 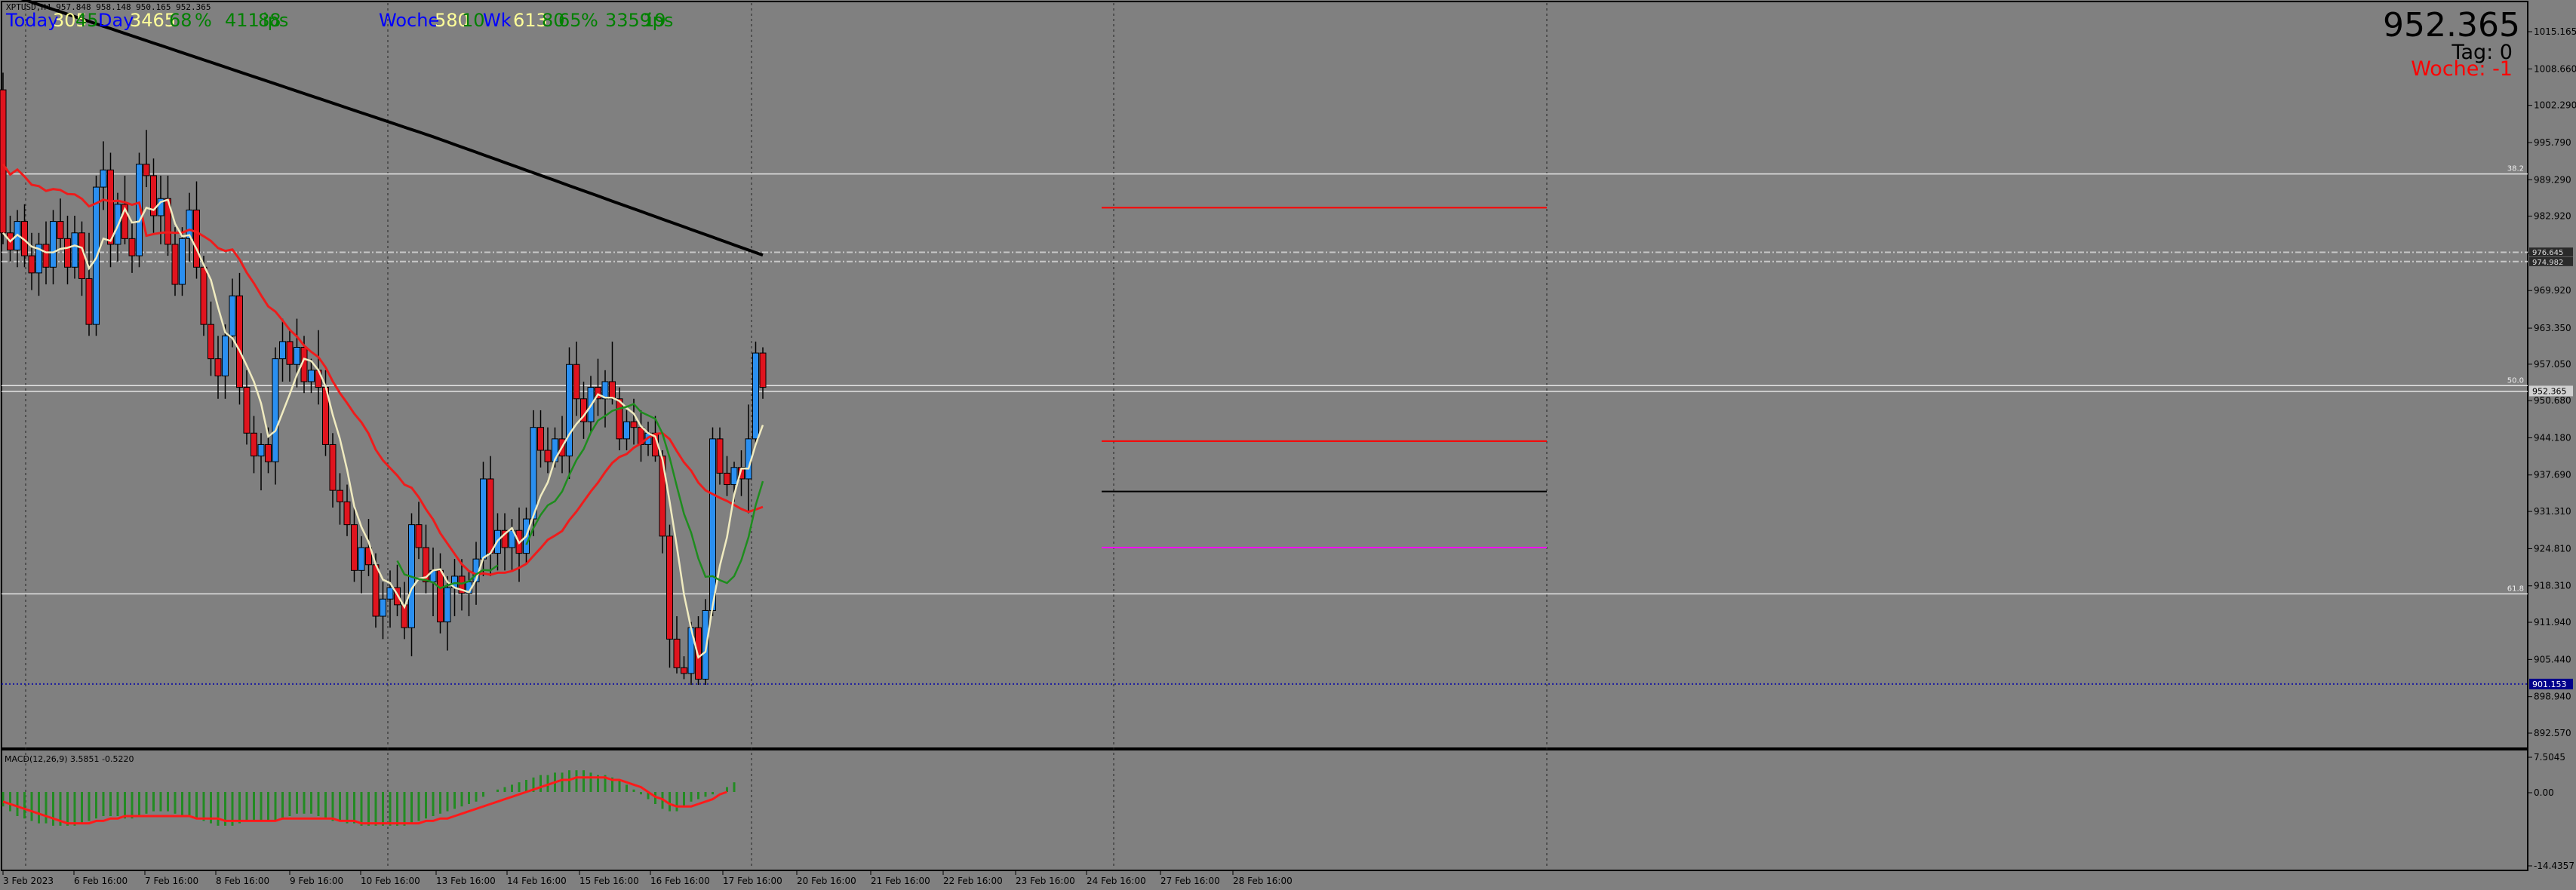 I want to click on price-tick-label: 1002.290, so click(x=2555, y=105).